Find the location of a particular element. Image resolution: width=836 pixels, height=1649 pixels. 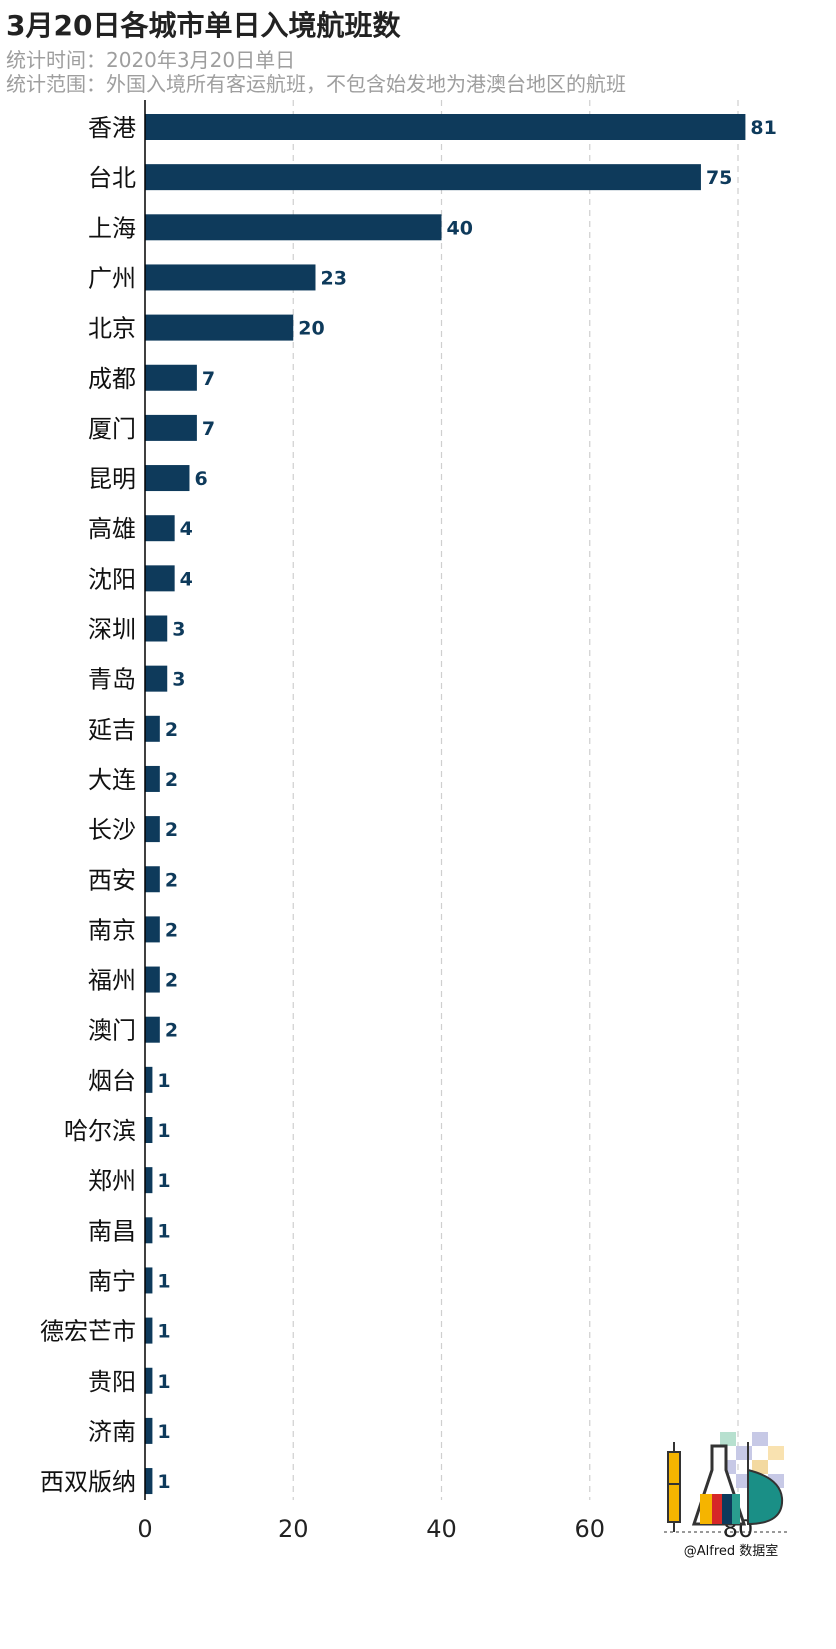

y-tick-label-8: 高雄 is located at coordinates (112, 529).